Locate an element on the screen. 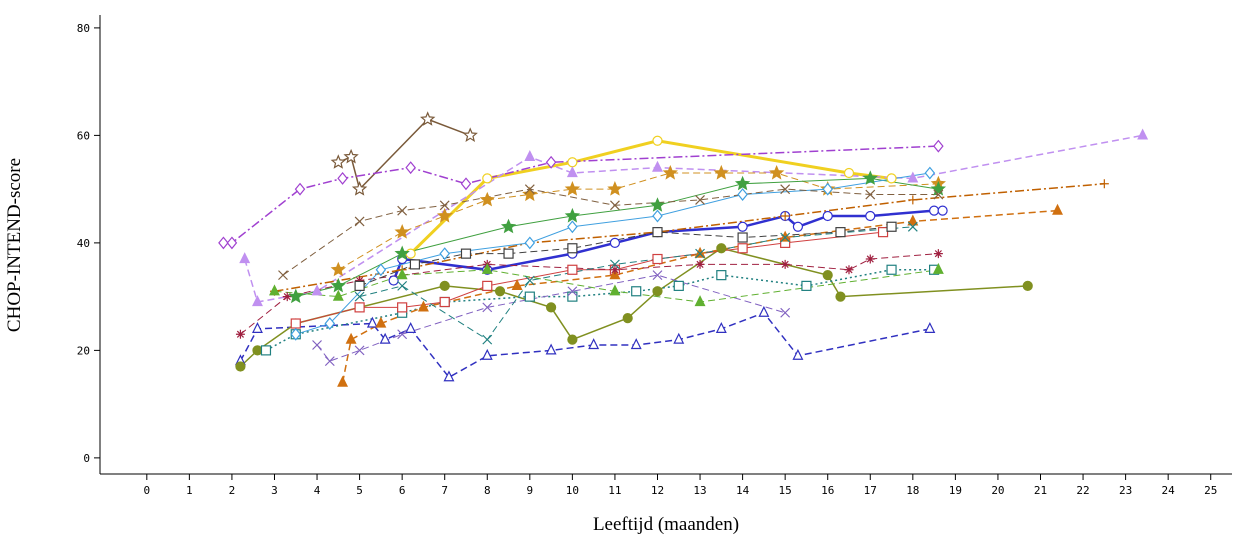 Image resolution: width=1254 pixels, height=541 pixels. y-tick-label: 40 is located at coordinates (83, 243).